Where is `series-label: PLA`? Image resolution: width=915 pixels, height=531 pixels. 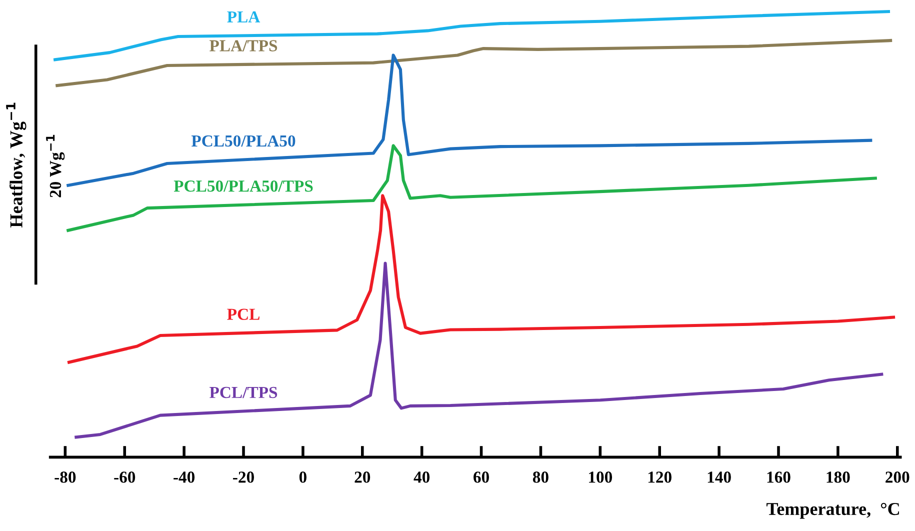
series-label: PLA is located at coordinates (243, 16).